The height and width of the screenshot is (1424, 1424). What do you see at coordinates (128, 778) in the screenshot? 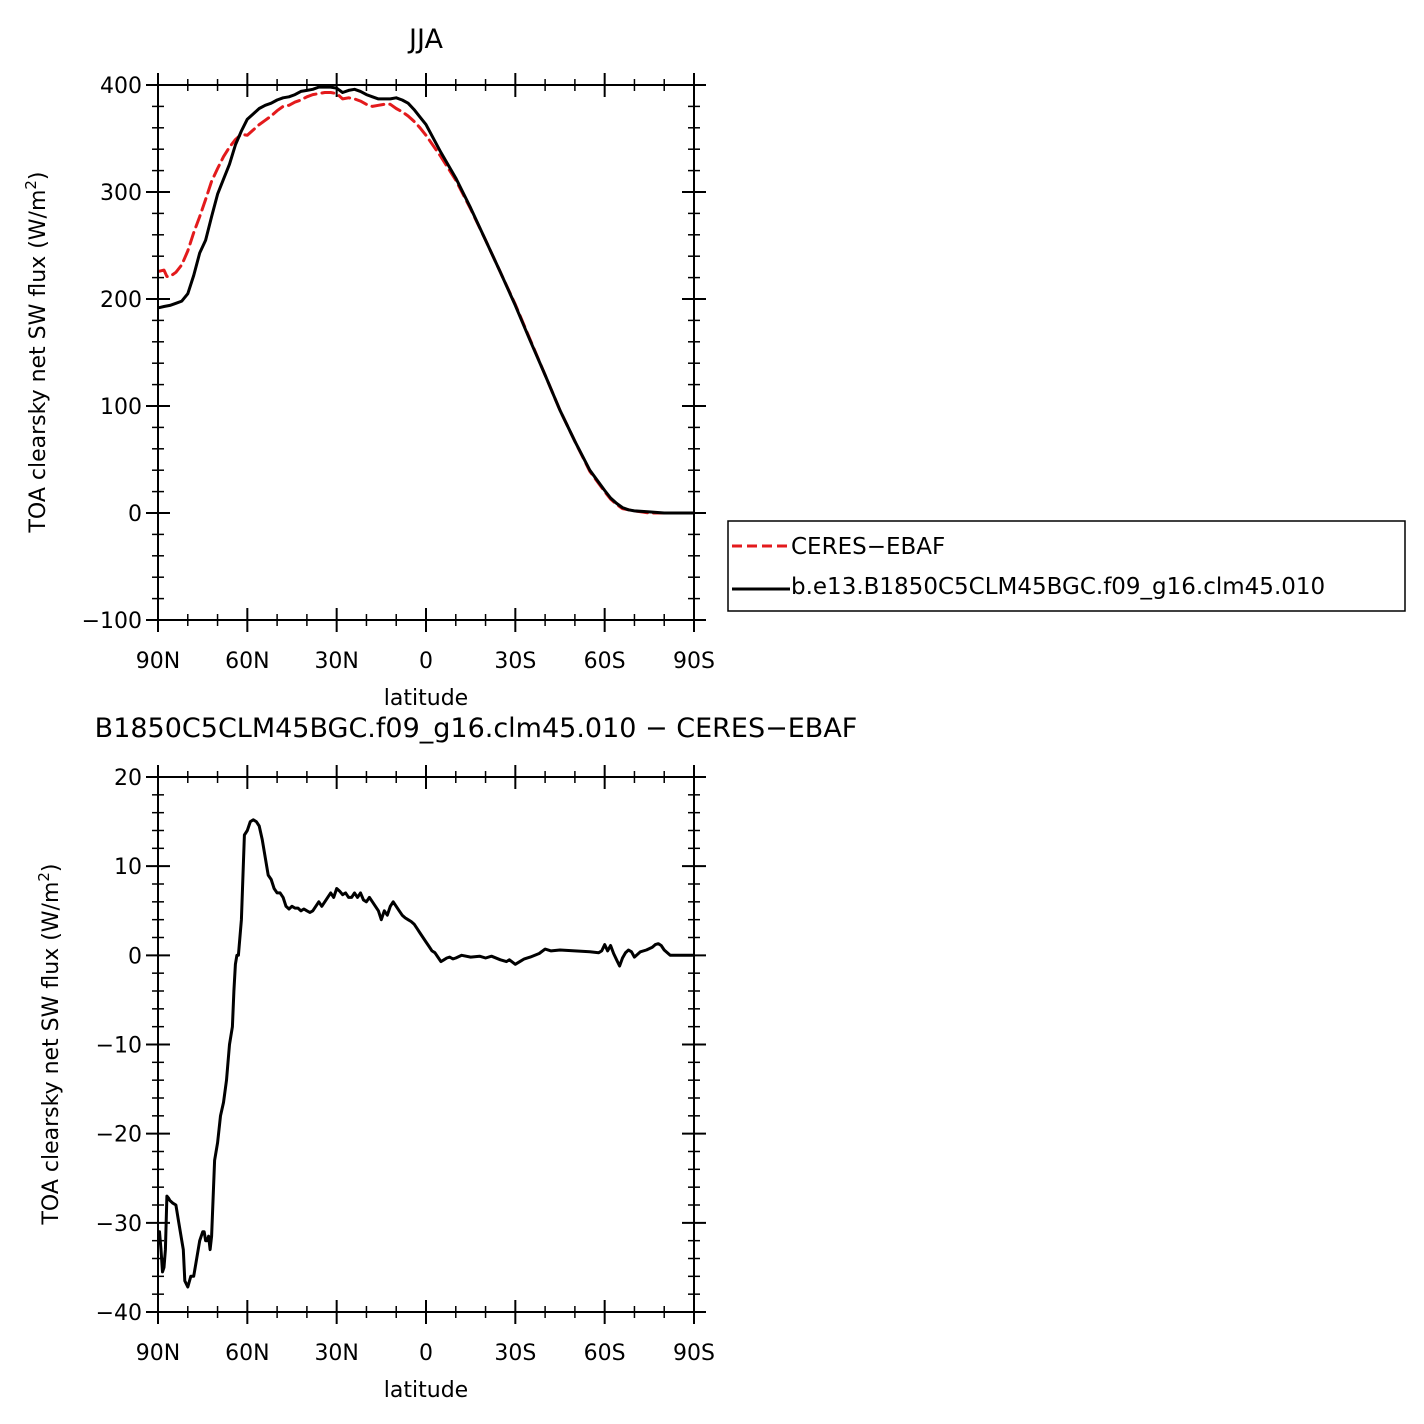
I see `bottom-y-tick-label: 20` at bounding box center [128, 778].